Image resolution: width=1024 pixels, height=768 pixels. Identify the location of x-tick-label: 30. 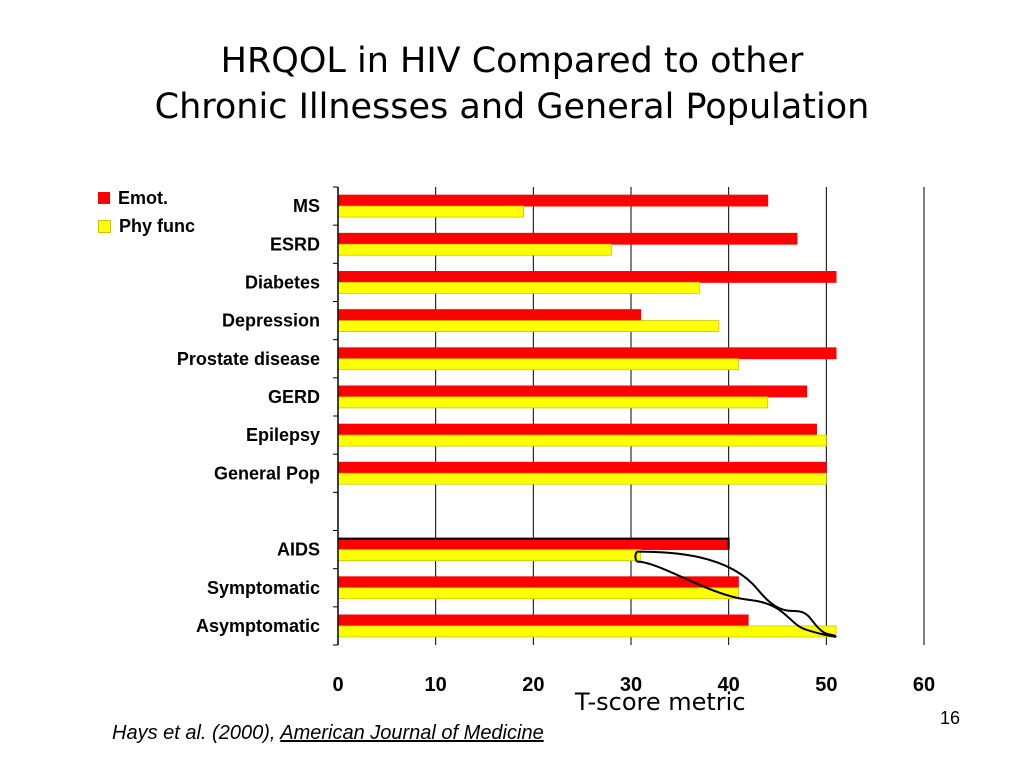
(631, 685).